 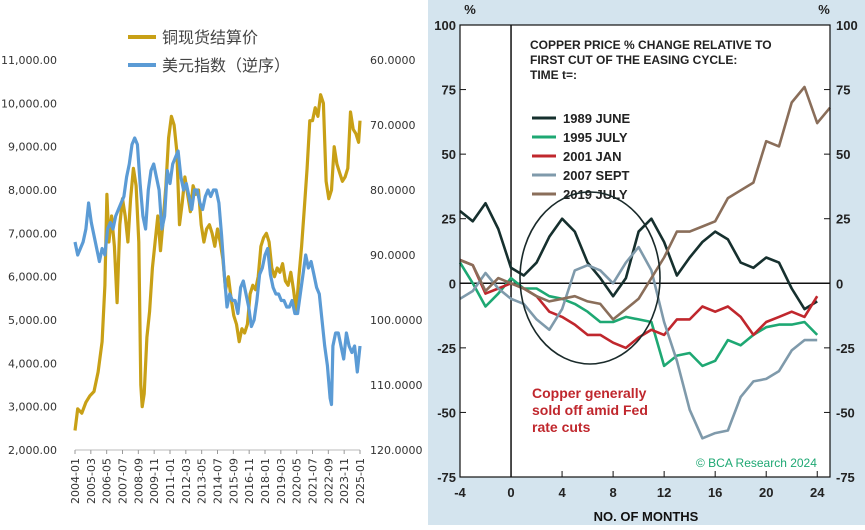 What do you see at coordinates (249, 481) in the screenshot?
I see `x-tick-label: 2016-11` at bounding box center [249, 481].